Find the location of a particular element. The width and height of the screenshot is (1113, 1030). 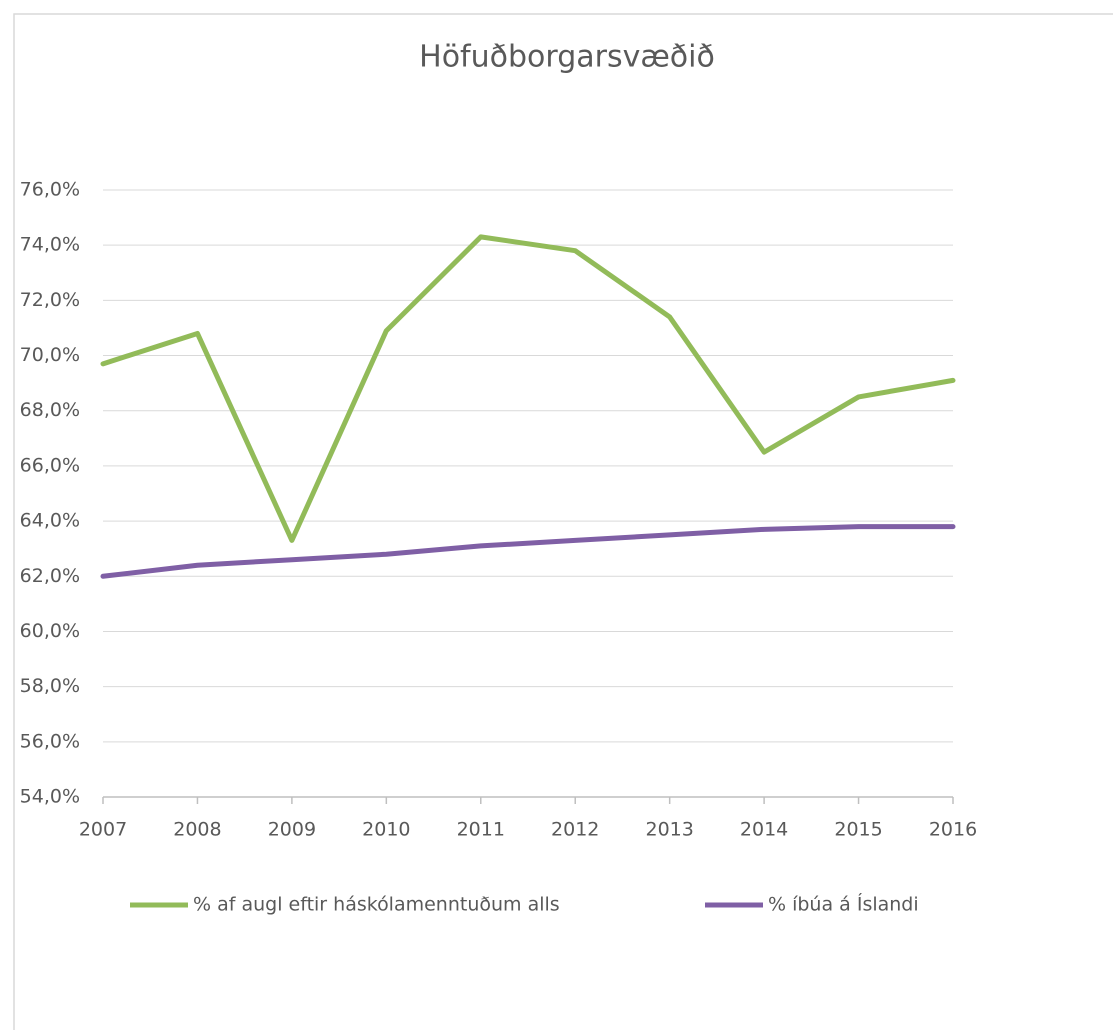

legend-label: % íbúa á Íslandi is located at coordinates (843, 904).